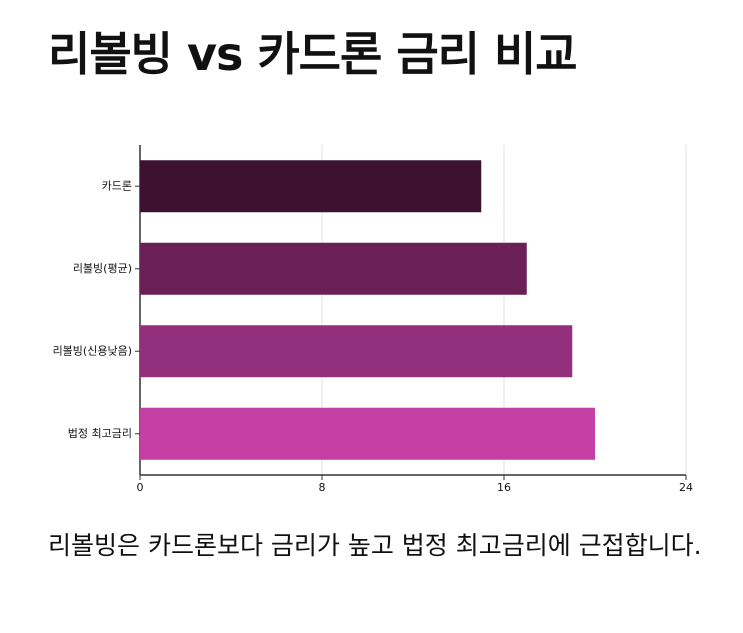 The image size is (743, 633). What do you see at coordinates (504, 487) in the screenshot?
I see `x-tick-label: 16` at bounding box center [504, 487].